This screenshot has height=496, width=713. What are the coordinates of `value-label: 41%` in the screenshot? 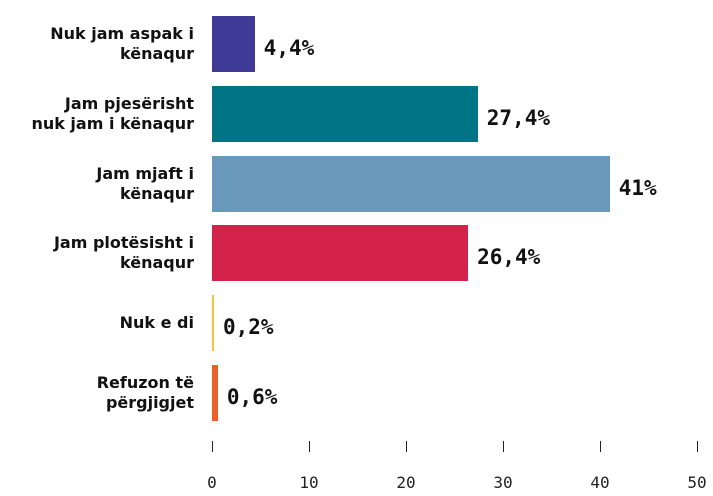 It's located at (637, 187).